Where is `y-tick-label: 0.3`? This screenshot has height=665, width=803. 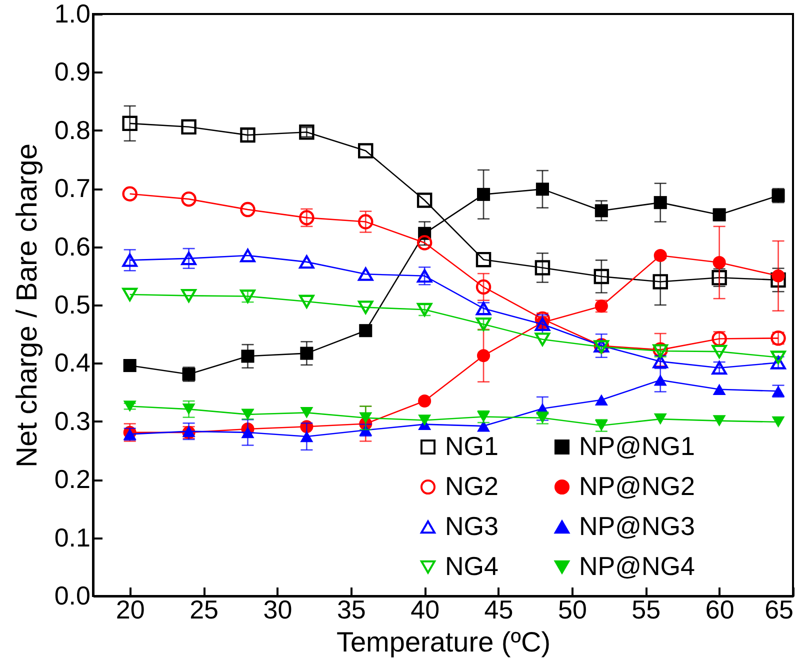
y-tick-label: 0.3 is located at coordinates (72, 421).